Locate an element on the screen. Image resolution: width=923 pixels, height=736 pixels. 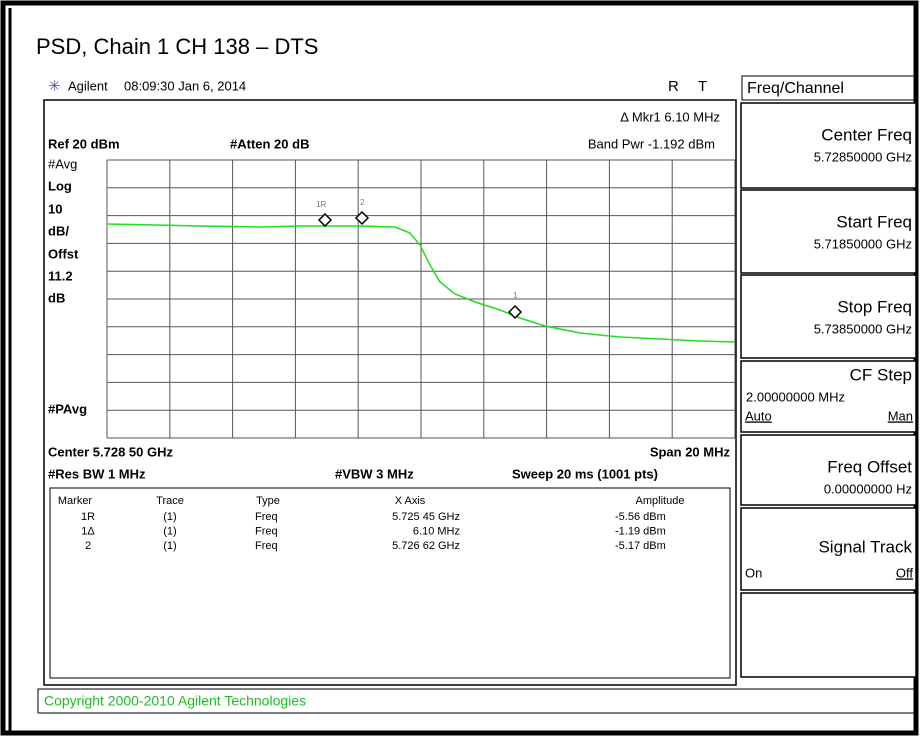
brand: Agilent is located at coordinates (88, 85).